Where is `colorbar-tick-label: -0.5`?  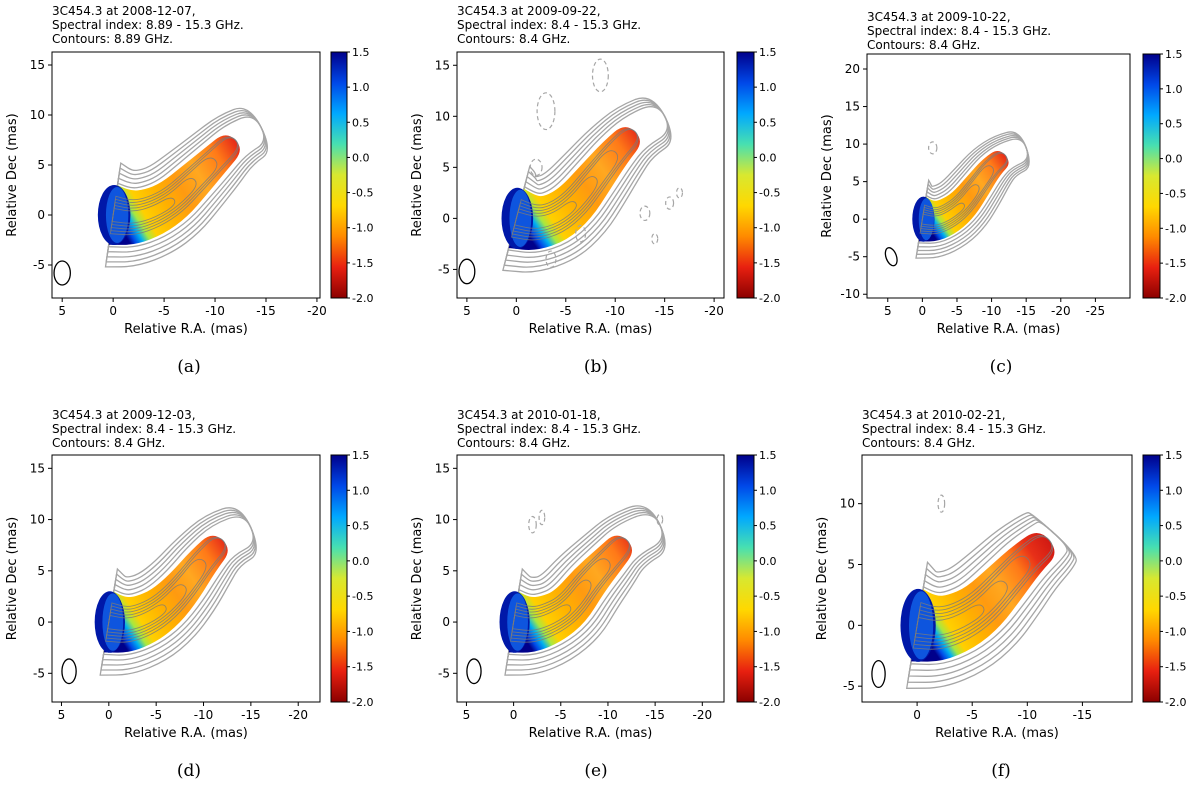 colorbar-tick-label: -0.5 is located at coordinates (362, 596).